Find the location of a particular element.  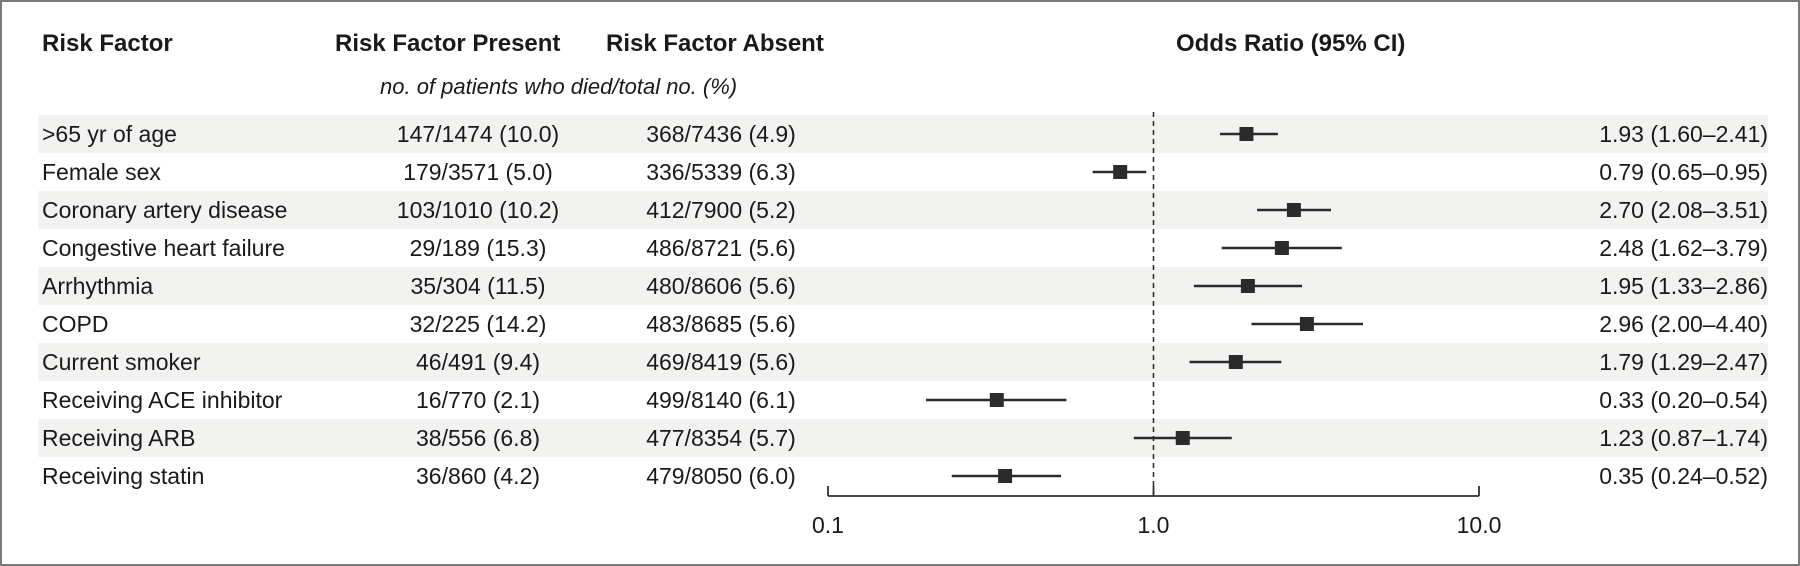

risk-factor-name: Female sex is located at coordinates (101, 172).